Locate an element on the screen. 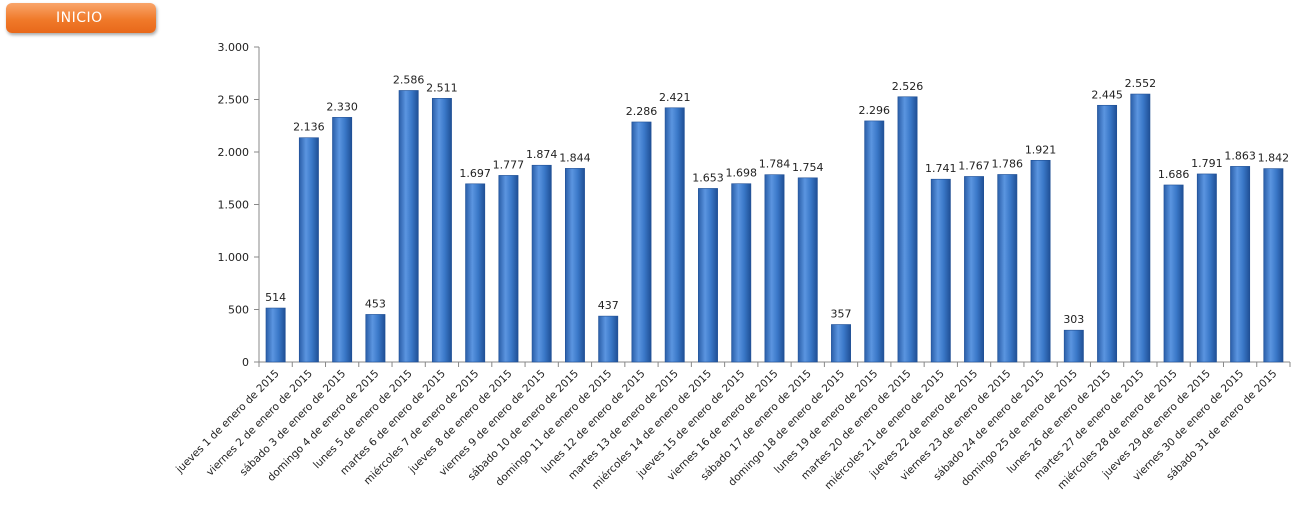 Image resolution: width=1298 pixels, height=510 pixels. data-label: 514 is located at coordinates (275, 297).